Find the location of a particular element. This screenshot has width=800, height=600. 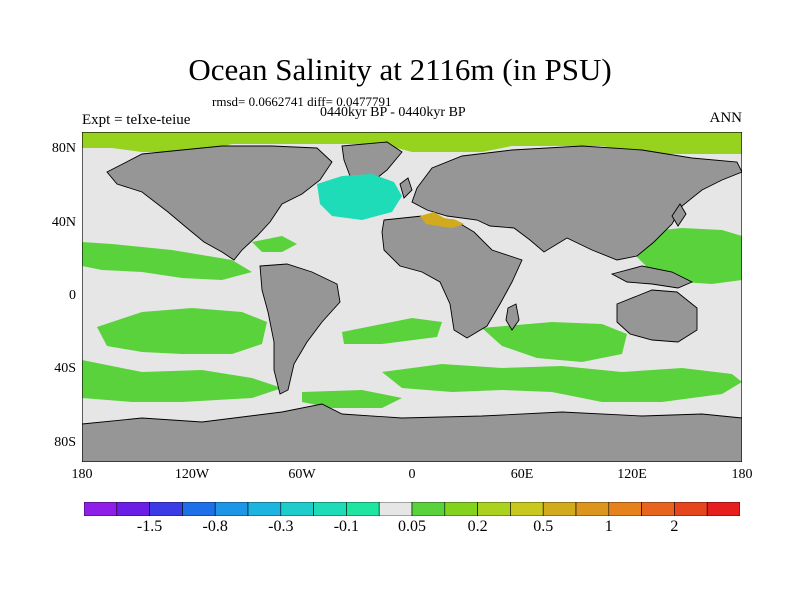

british-isles is located at coordinates (406, 188).